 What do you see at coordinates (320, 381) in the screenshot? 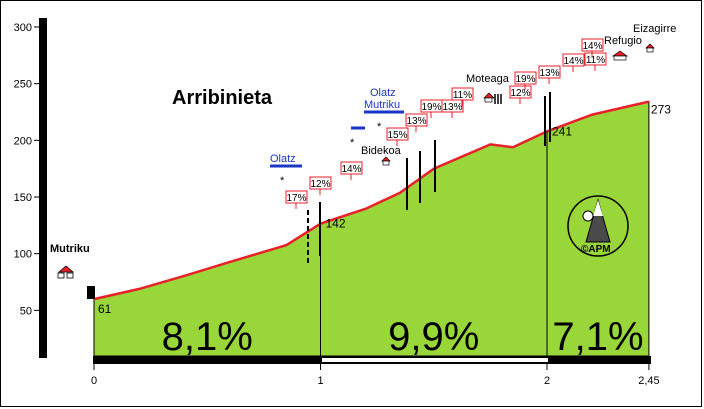
I see `x-tick-label: 1` at bounding box center [320, 381].